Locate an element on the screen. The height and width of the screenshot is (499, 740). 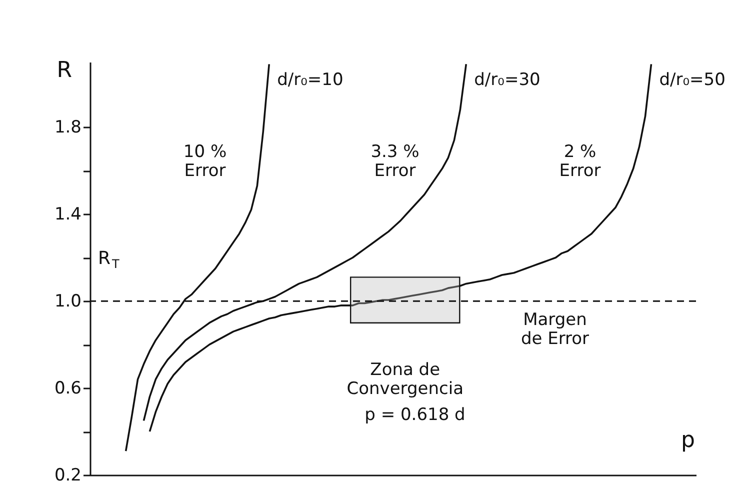
annotation: 3.3 % Error is located at coordinates (395, 161).